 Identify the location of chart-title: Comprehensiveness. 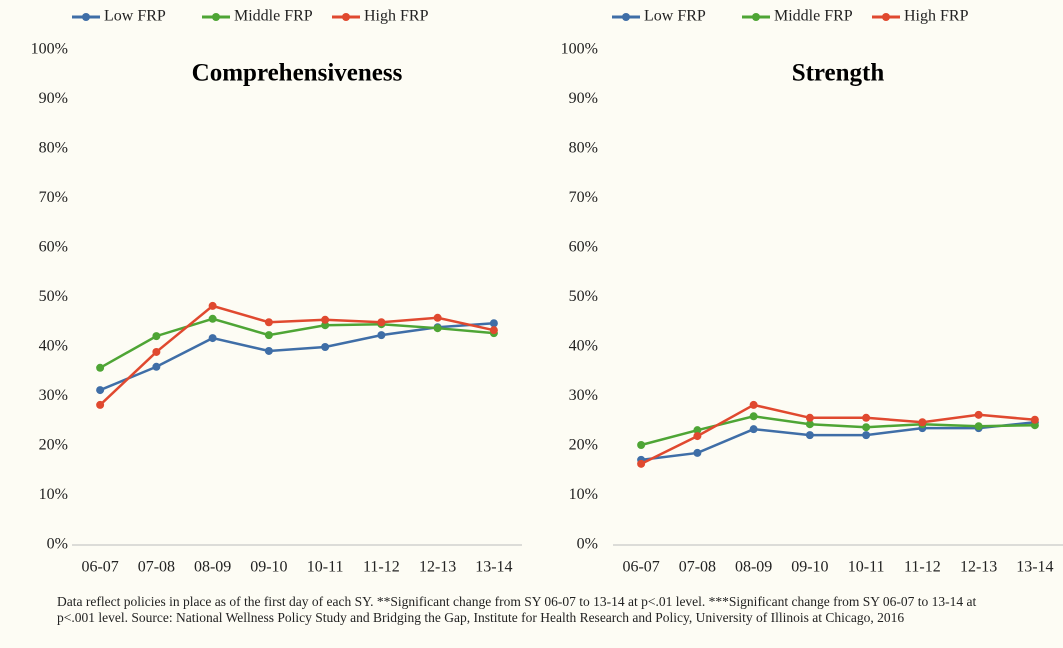
(297, 73).